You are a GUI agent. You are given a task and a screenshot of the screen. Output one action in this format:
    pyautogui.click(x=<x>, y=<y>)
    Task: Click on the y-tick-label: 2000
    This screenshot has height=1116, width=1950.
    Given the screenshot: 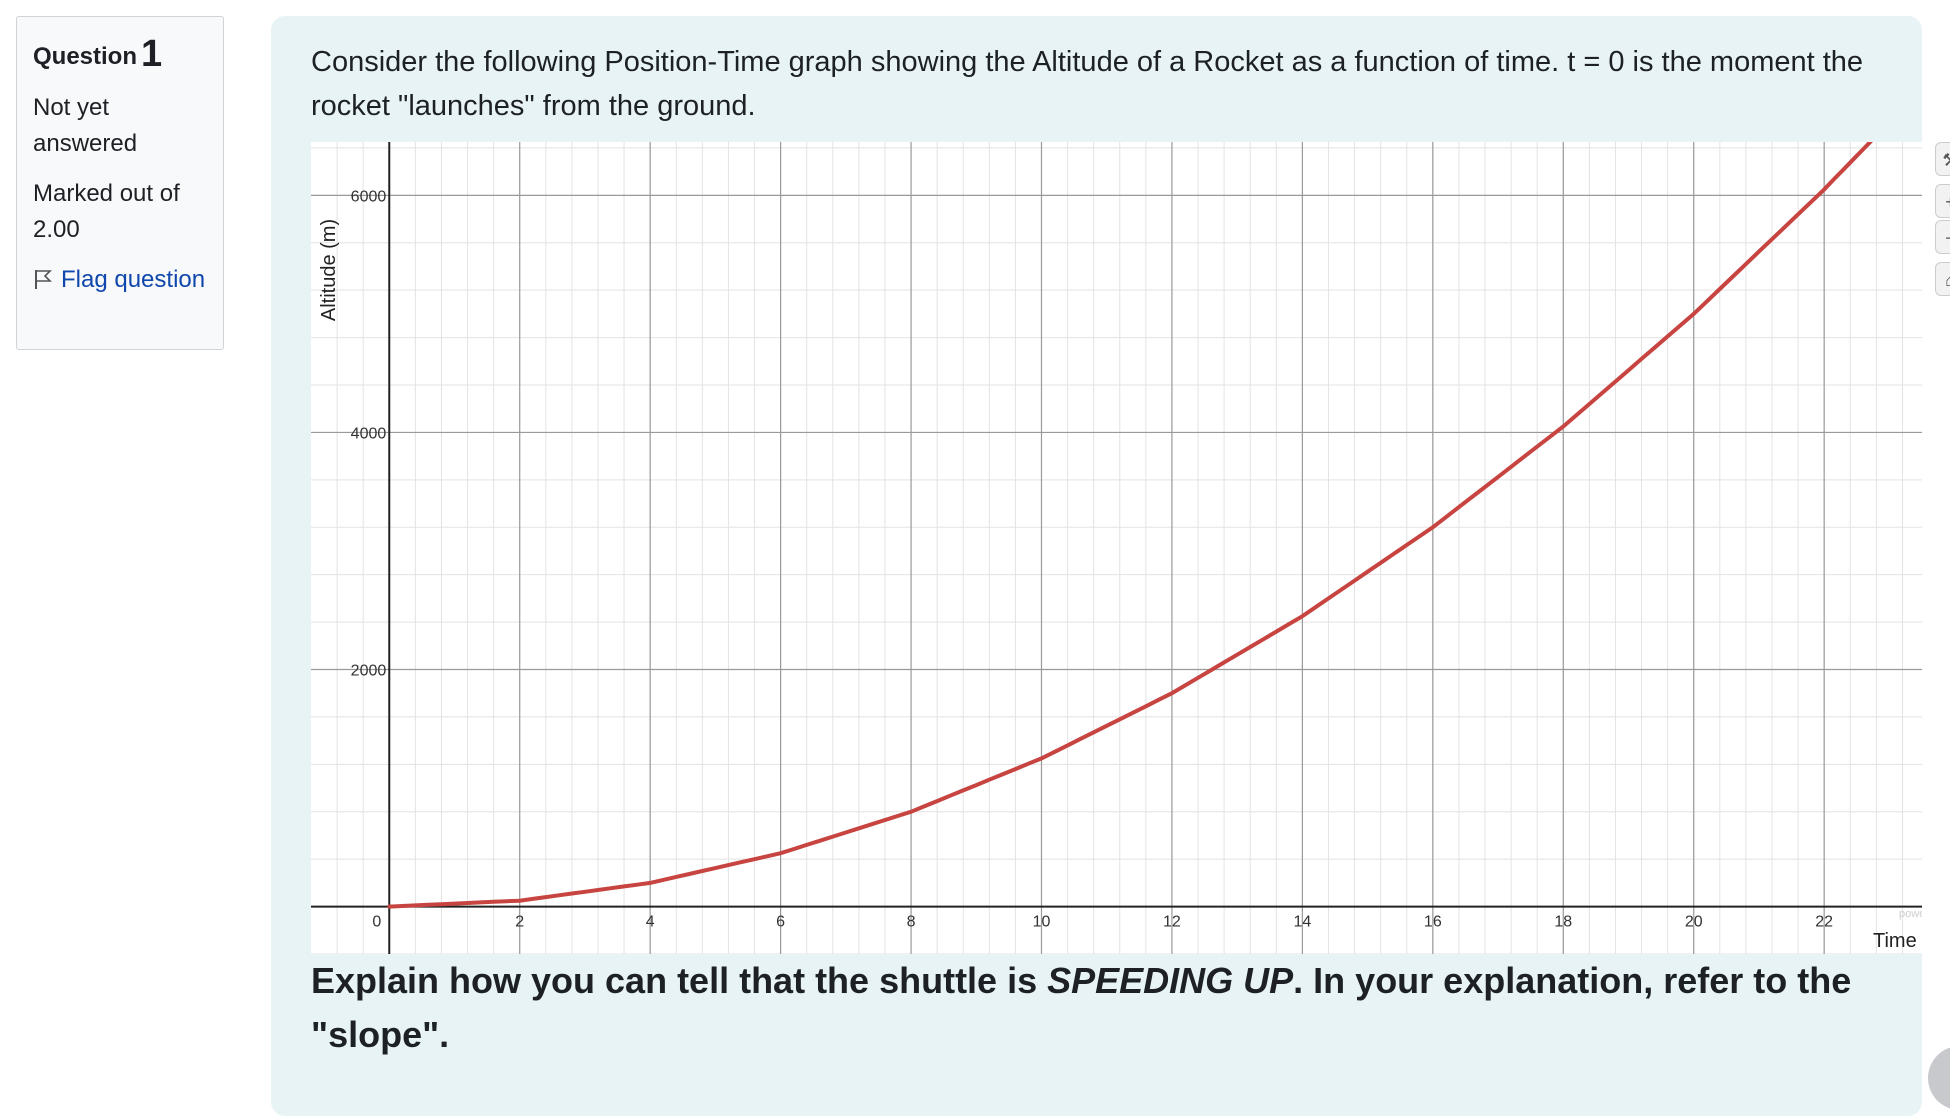 What is the action you would take?
    pyautogui.click(x=369, y=671)
    